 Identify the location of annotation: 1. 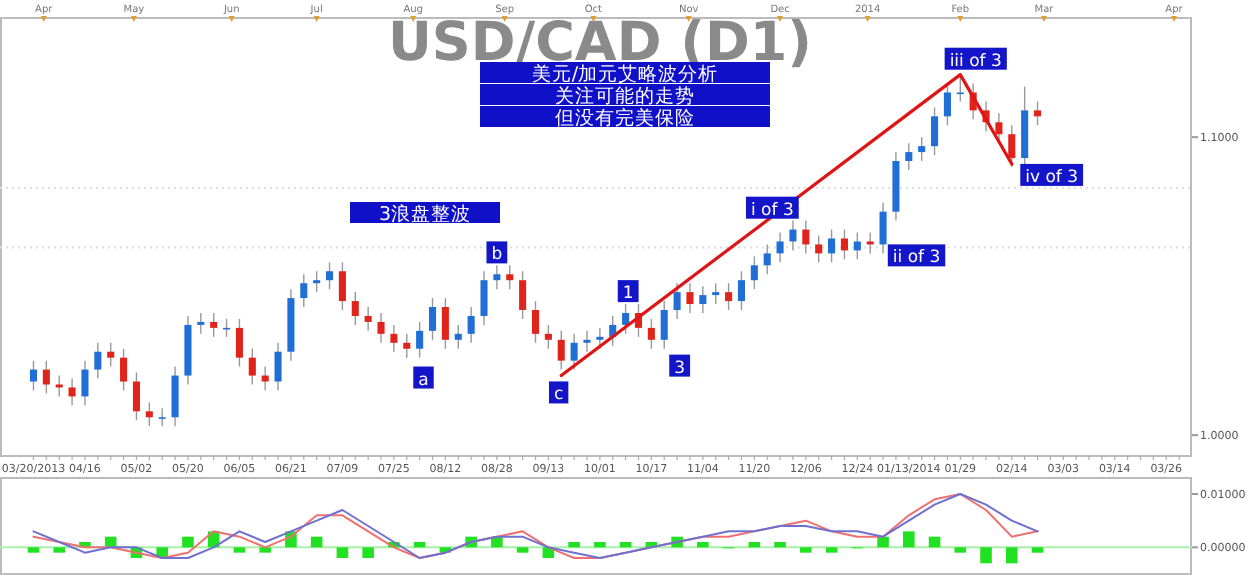
(628, 294).